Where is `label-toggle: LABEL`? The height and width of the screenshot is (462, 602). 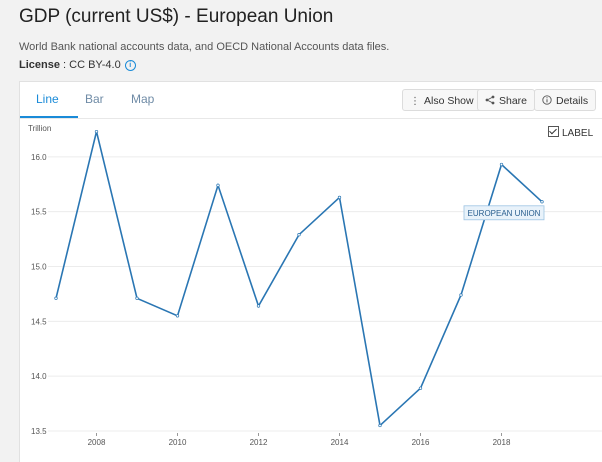
label-toggle: LABEL is located at coordinates (570, 132).